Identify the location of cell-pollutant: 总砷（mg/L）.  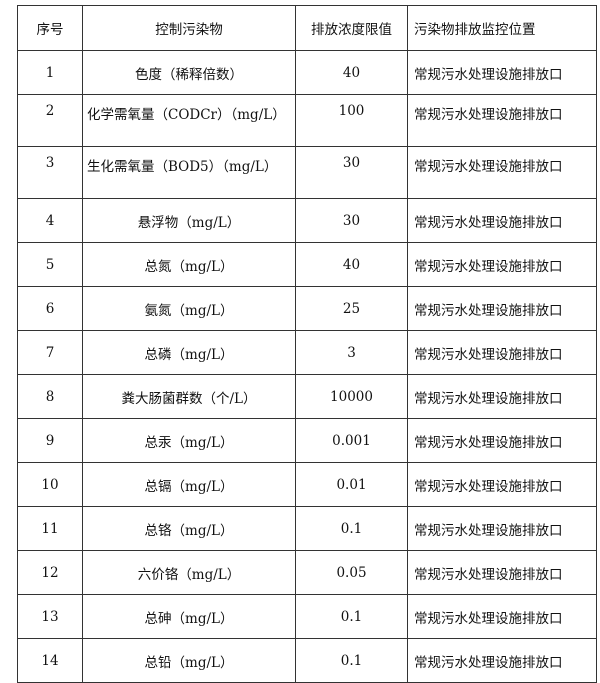
(189, 616).